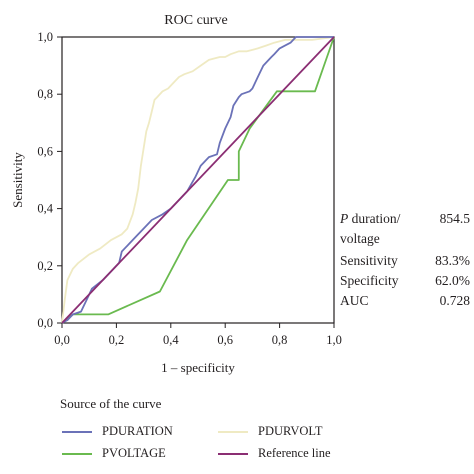 The image size is (474, 474). I want to click on x-axis-label: 1 – specificity, so click(198, 367).